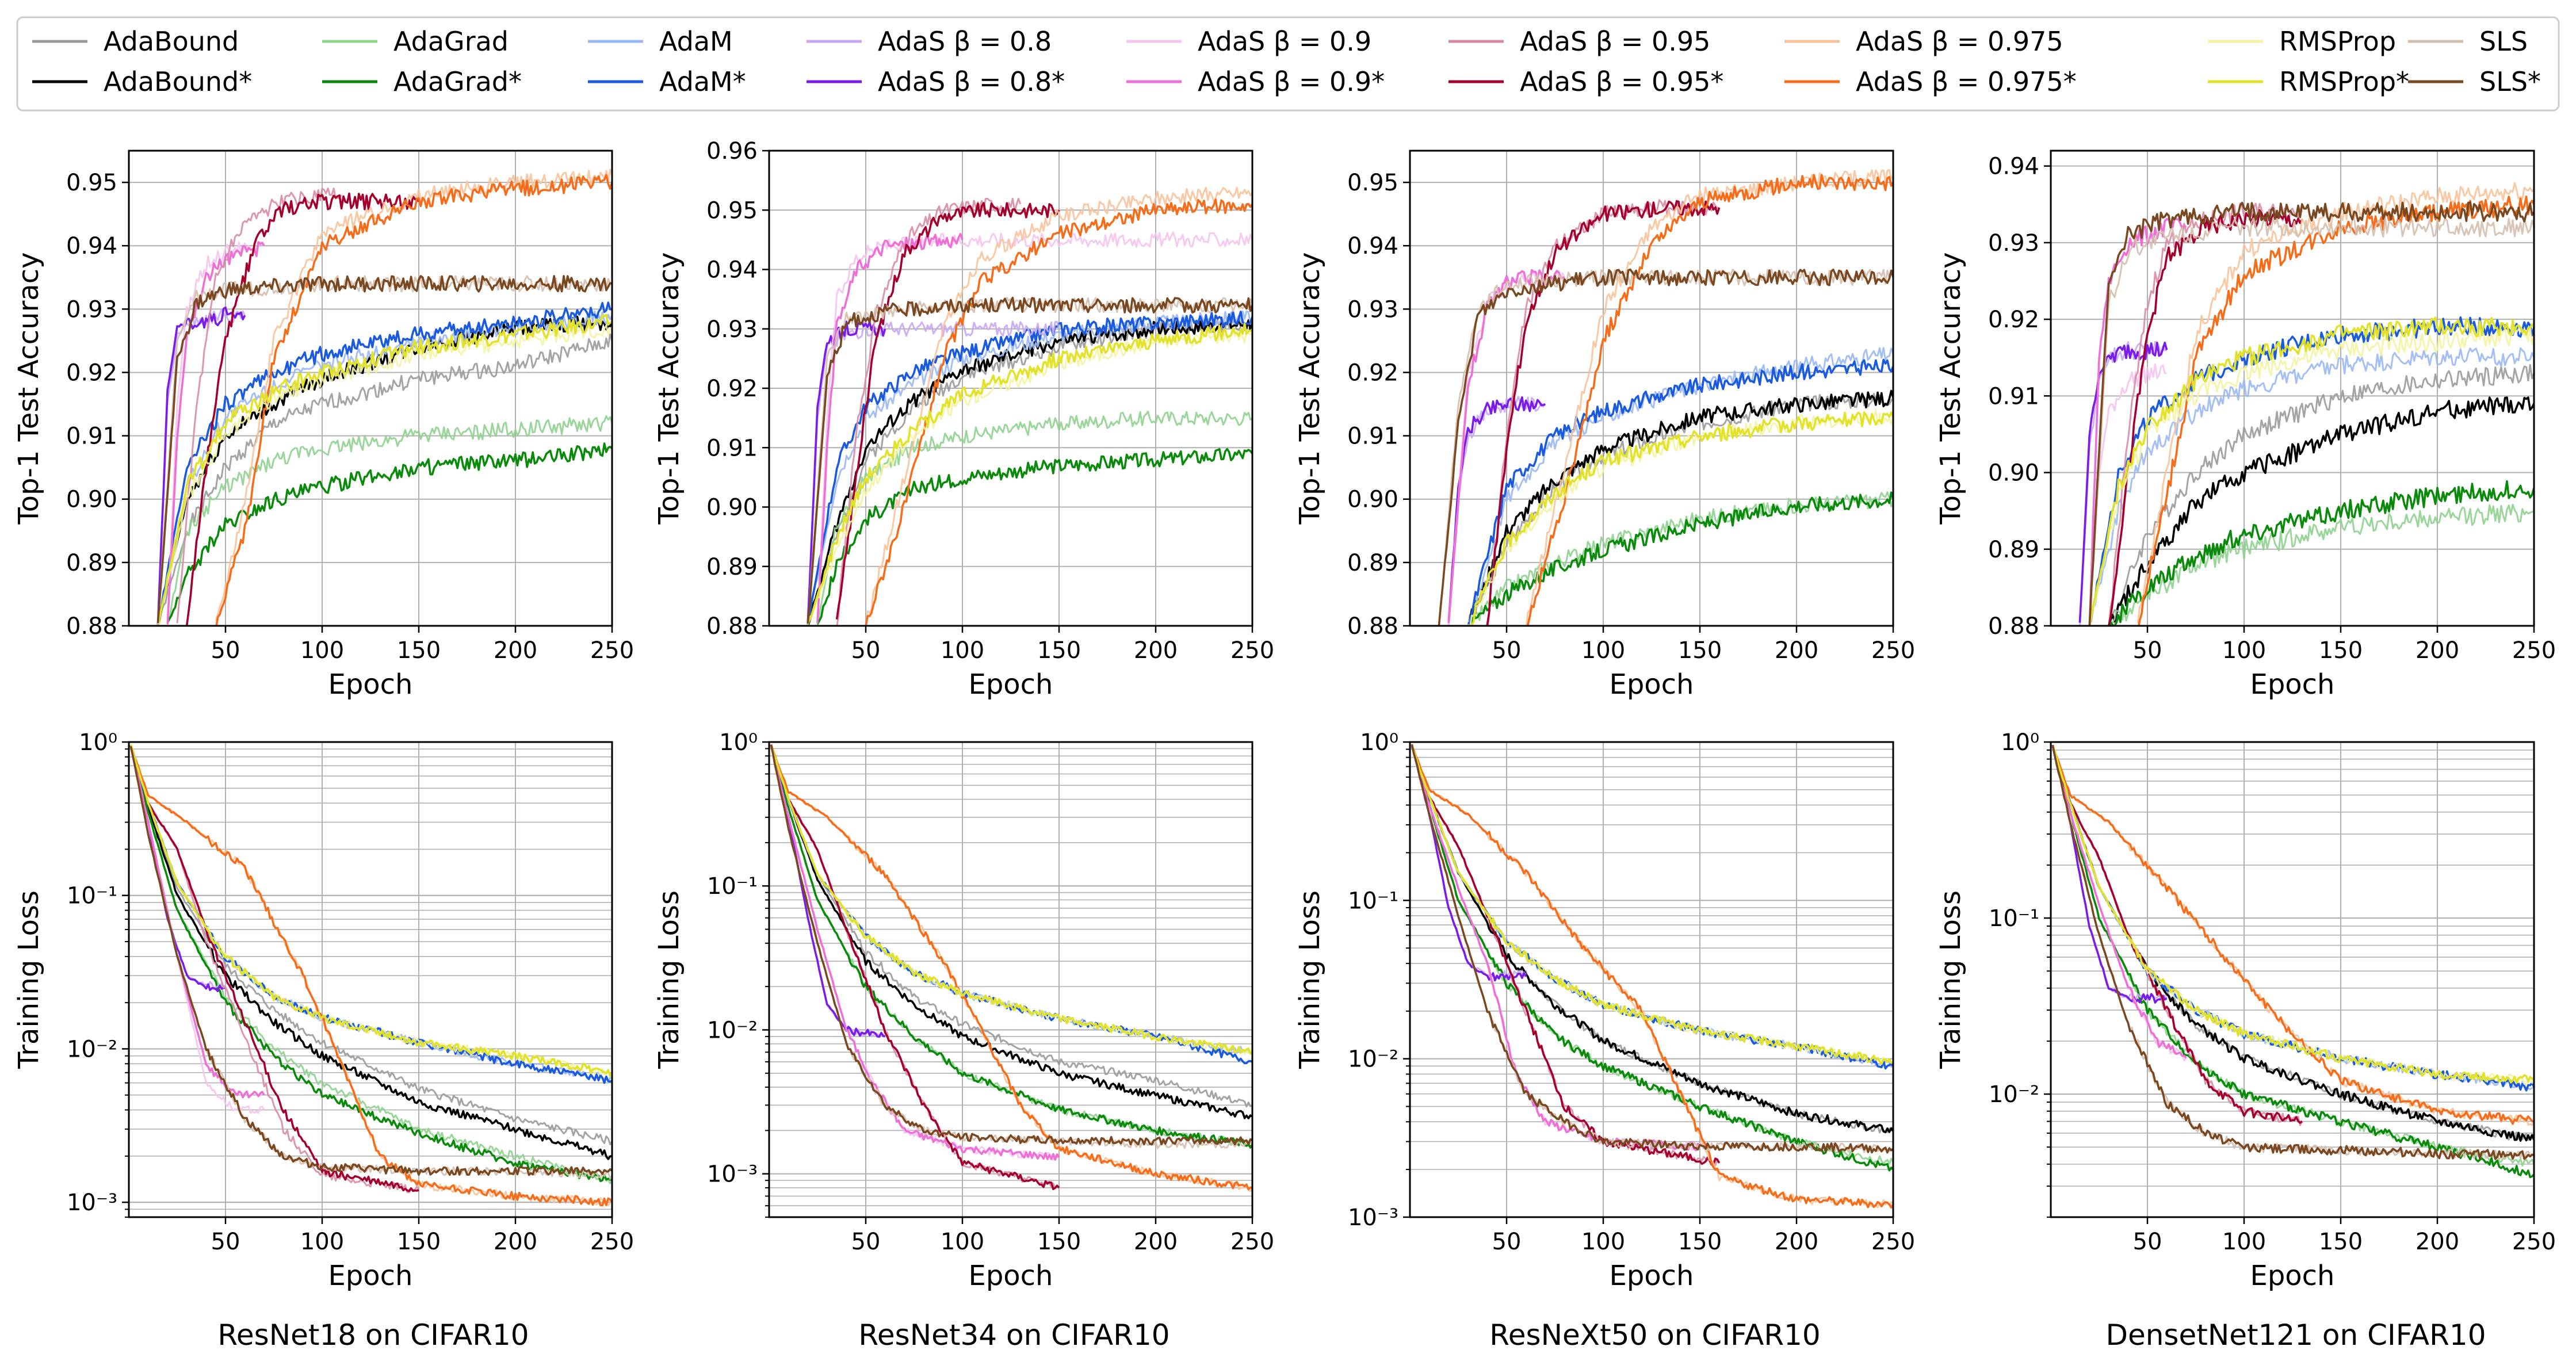 The image size is (2576, 1369). I want to click on y-tick-label: 0.96, so click(732, 151).